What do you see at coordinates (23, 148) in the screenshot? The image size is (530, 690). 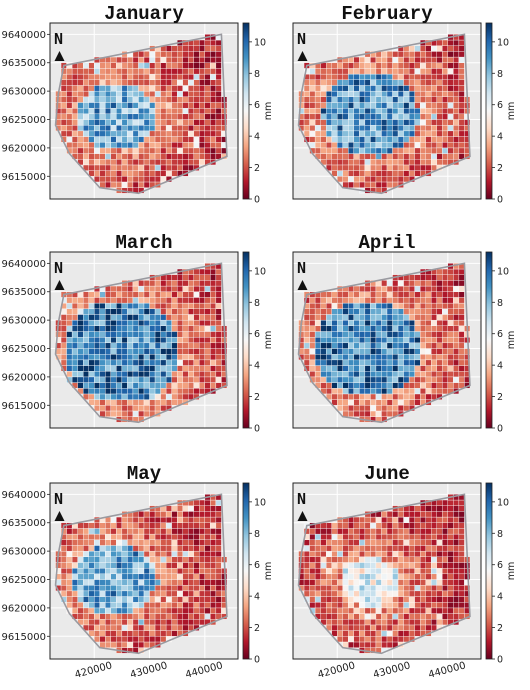 I see `y-tick-label: 9620000` at bounding box center [23, 148].